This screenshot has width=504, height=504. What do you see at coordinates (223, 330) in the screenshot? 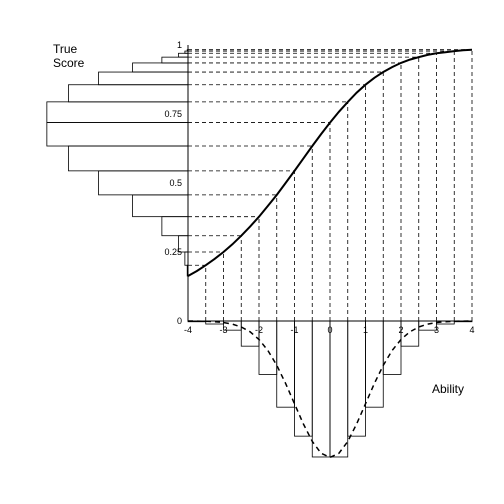
I see `x-tick-label-1: -3` at bounding box center [223, 330].